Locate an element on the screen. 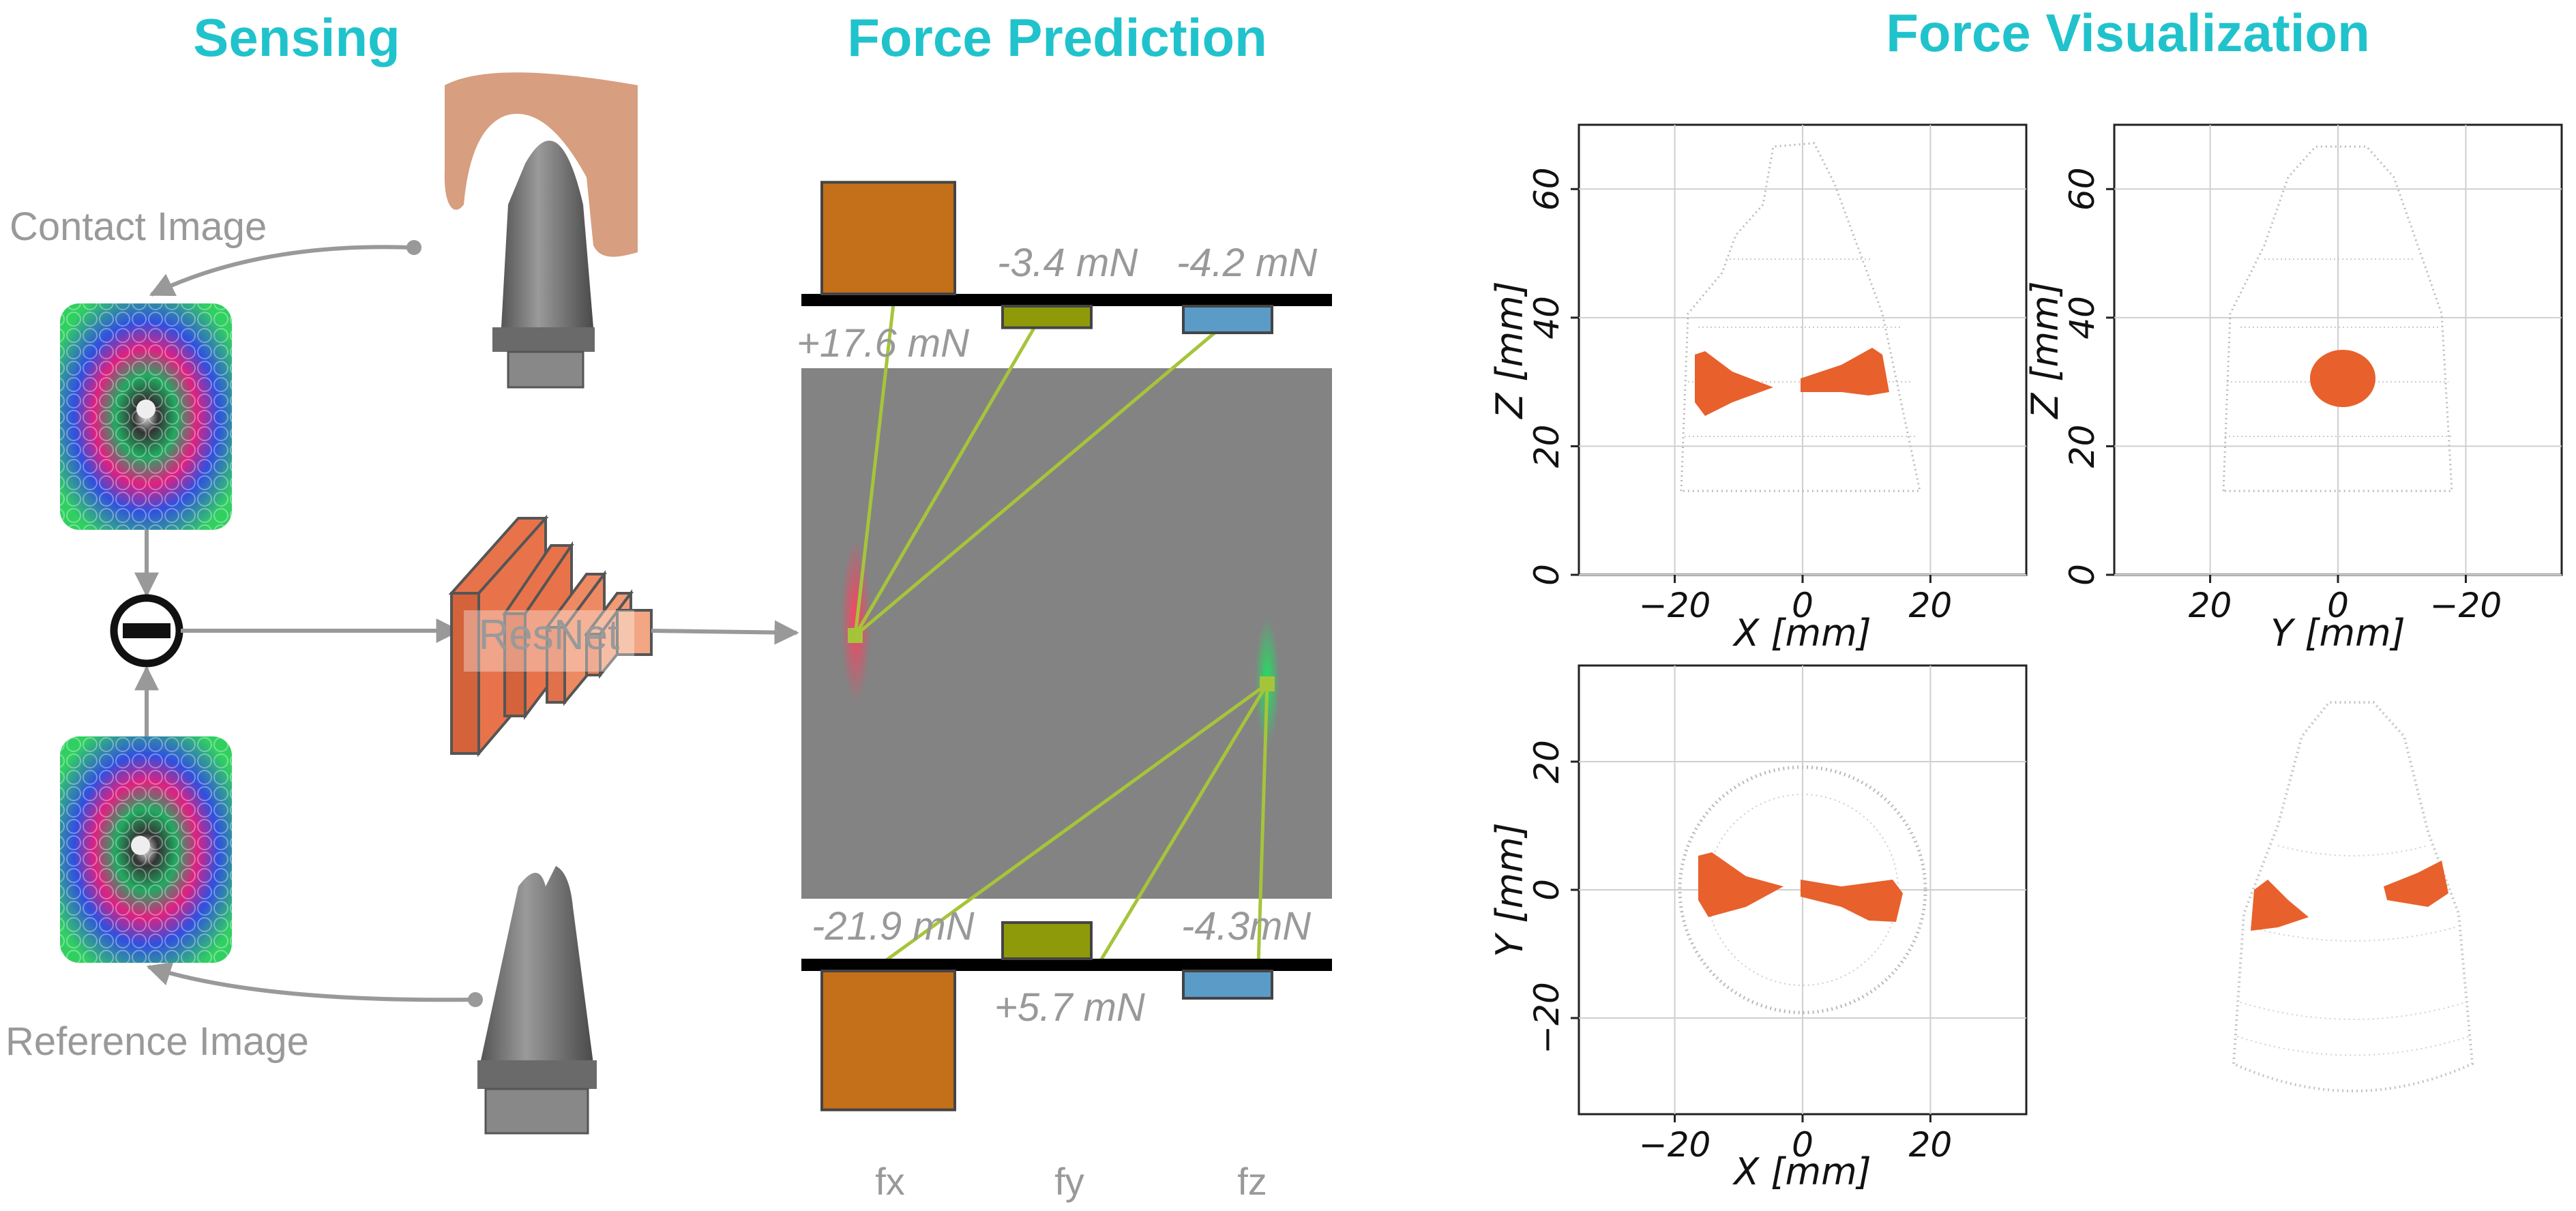 This screenshot has width=2576, height=1211. plot-xz-tick-label-x: 20 is located at coordinates (1931, 605).